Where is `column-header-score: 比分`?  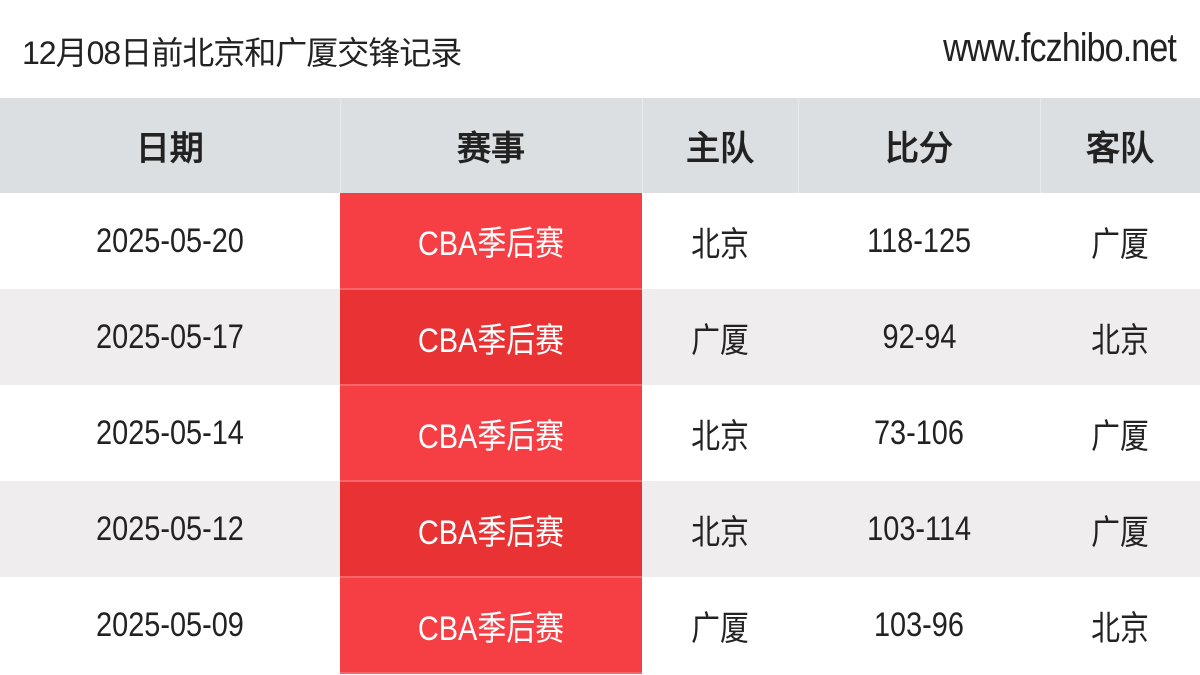 column-header-score: 比分 is located at coordinates (919, 145).